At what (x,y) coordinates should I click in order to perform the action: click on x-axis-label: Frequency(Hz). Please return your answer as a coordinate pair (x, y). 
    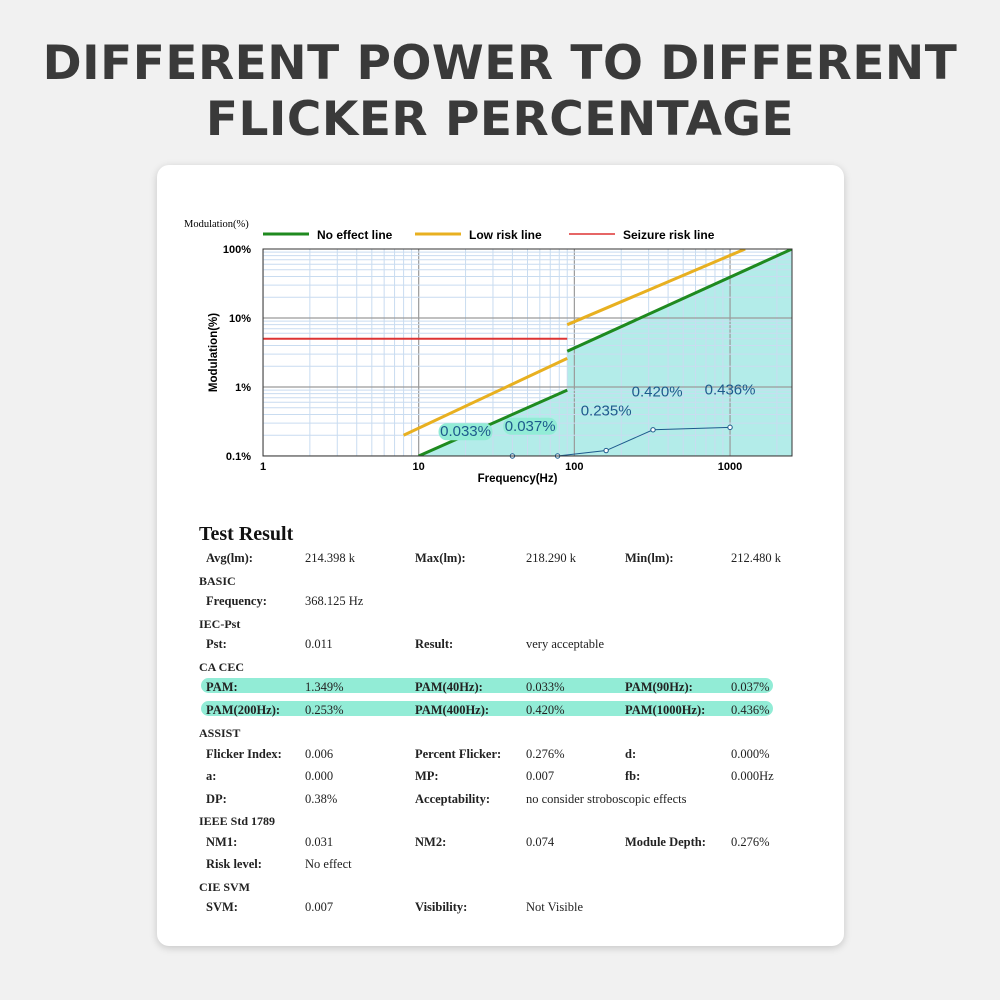
    Looking at the image, I should click on (518, 479).